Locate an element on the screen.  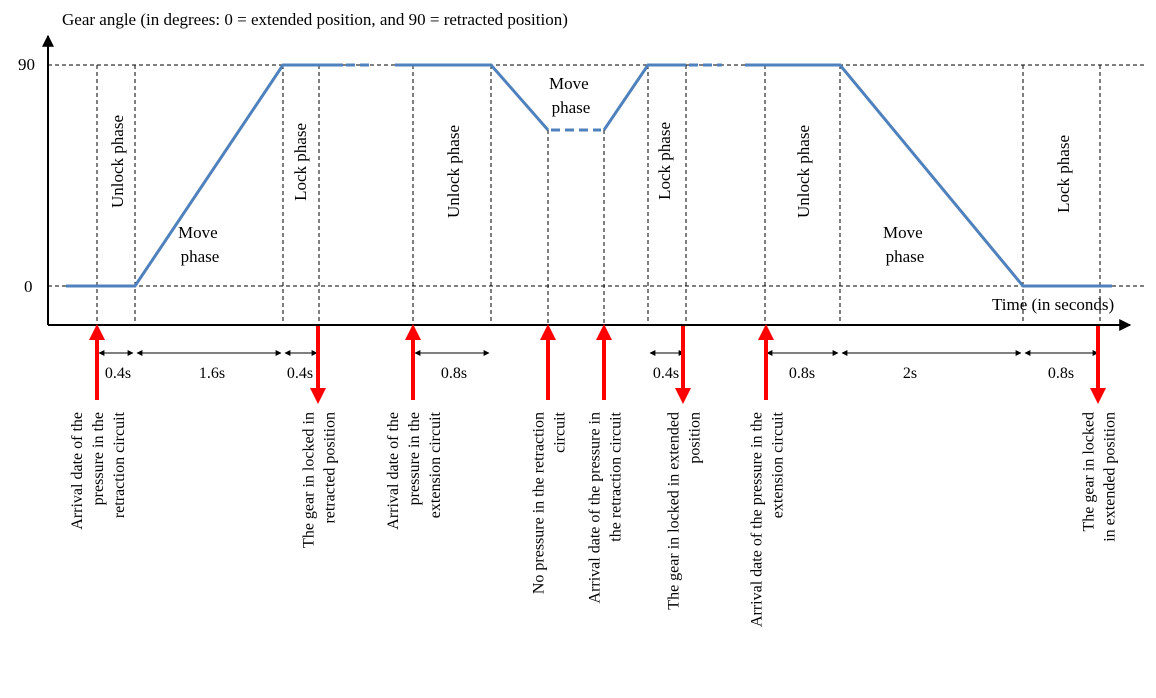
event-label: No pressure in the retraction circuit is located at coordinates (550, 502).